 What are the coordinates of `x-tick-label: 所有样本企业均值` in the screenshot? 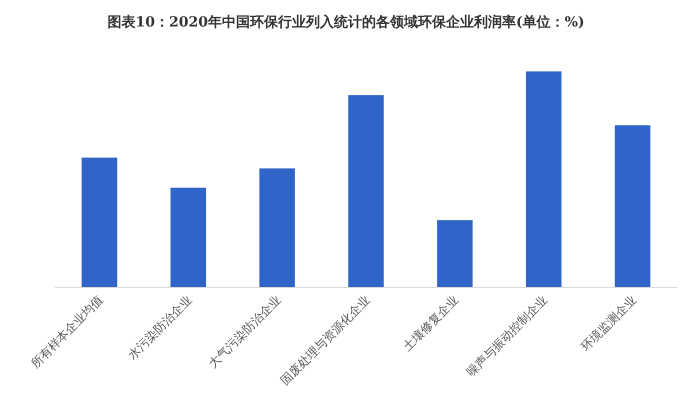 It's located at (67, 331).